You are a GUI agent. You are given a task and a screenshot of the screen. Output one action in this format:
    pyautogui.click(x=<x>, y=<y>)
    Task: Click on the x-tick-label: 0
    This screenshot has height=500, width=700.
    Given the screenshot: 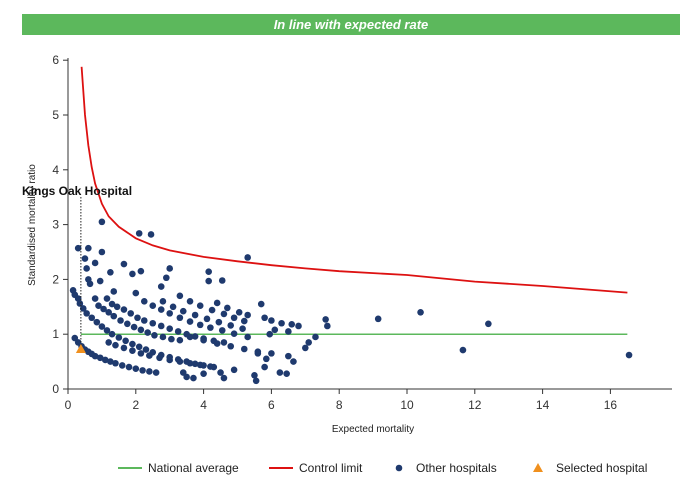 What is the action you would take?
    pyautogui.click(x=68, y=405)
    